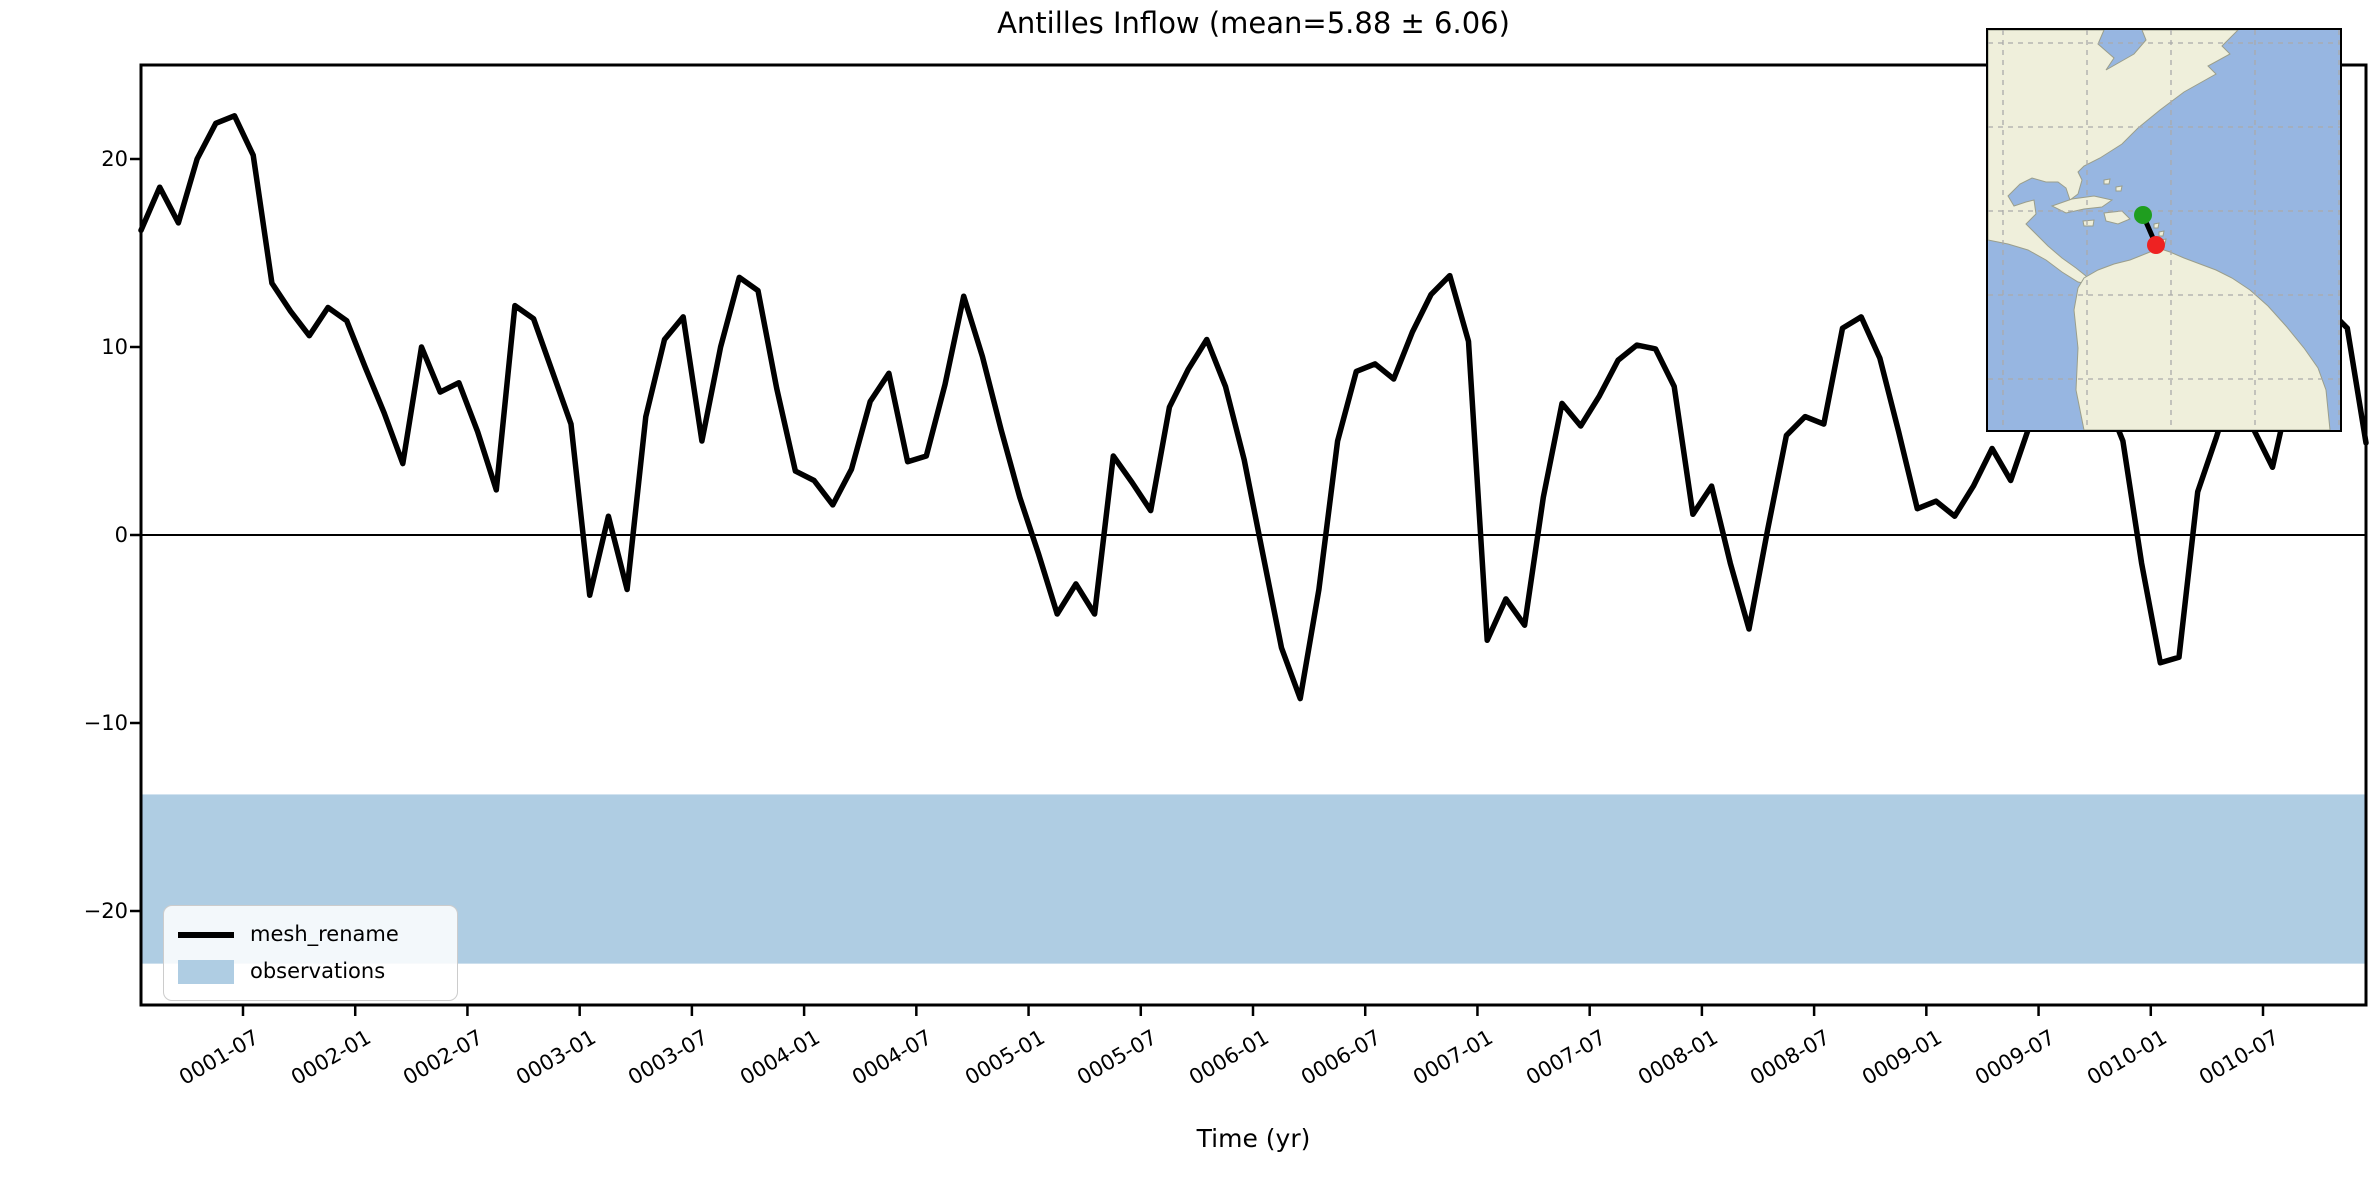 Image resolution: width=2379 pixels, height=1180 pixels. I want to click on y-tick-label: −10, so click(105, 723).